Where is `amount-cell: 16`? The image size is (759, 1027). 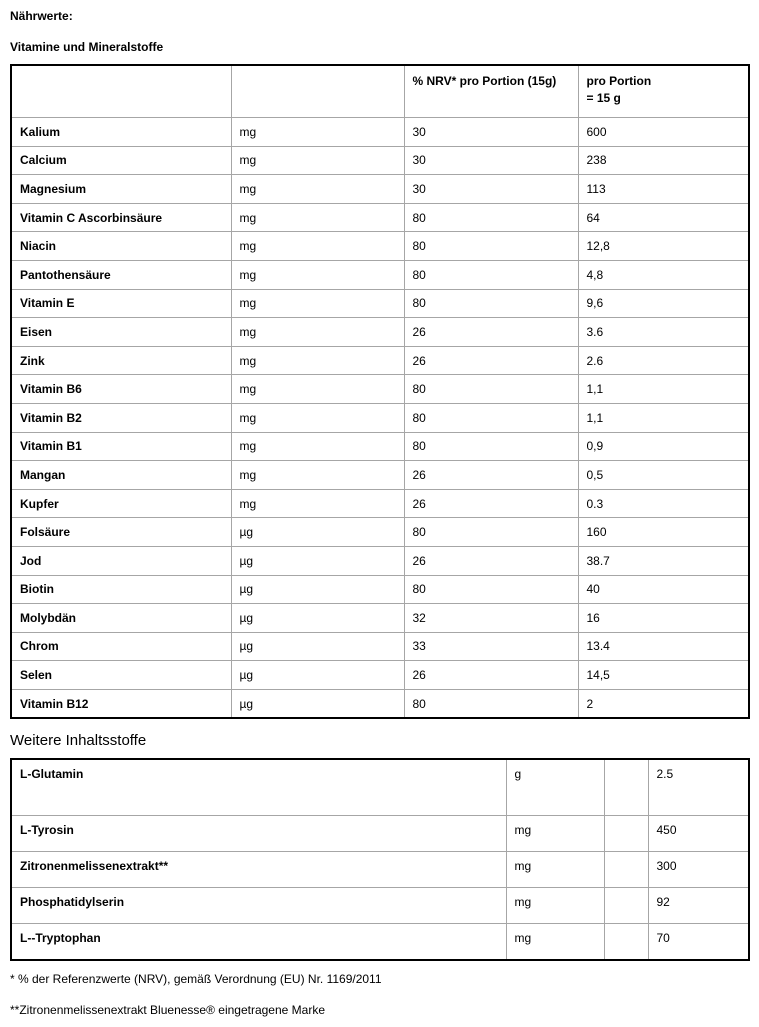 amount-cell: 16 is located at coordinates (663, 618).